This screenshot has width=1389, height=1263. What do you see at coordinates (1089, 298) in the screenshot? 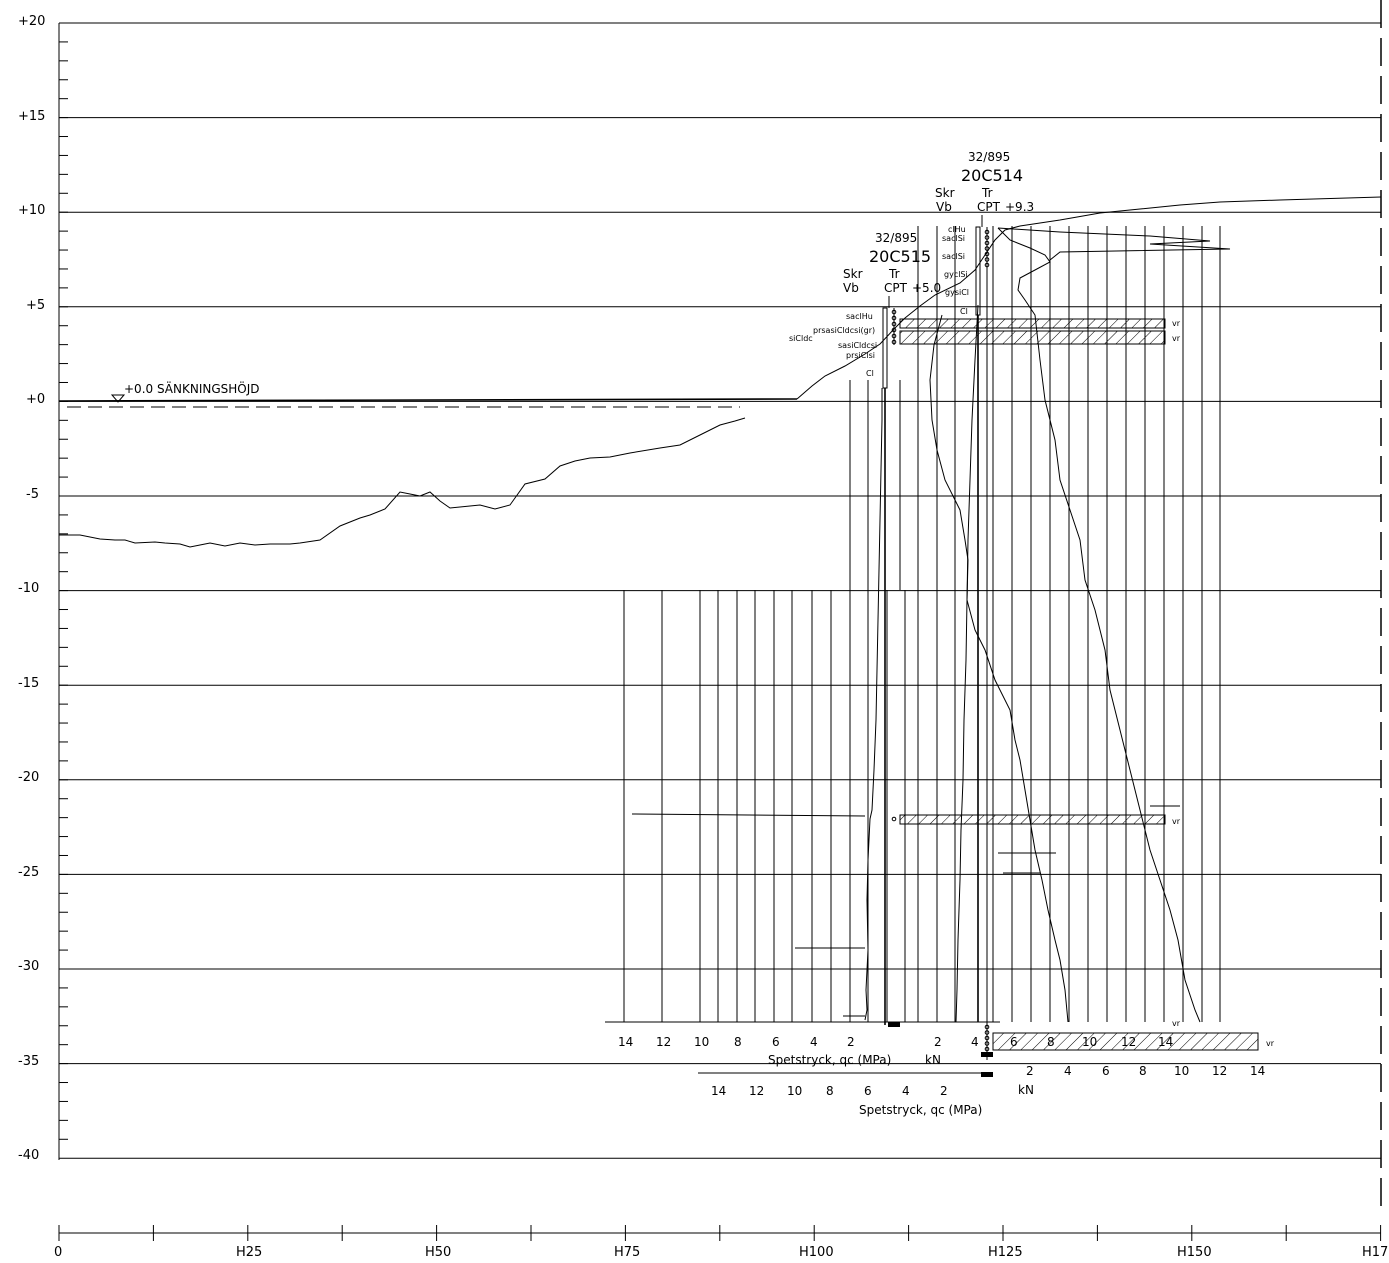
I see `ground-profile` at bounding box center [1089, 298].